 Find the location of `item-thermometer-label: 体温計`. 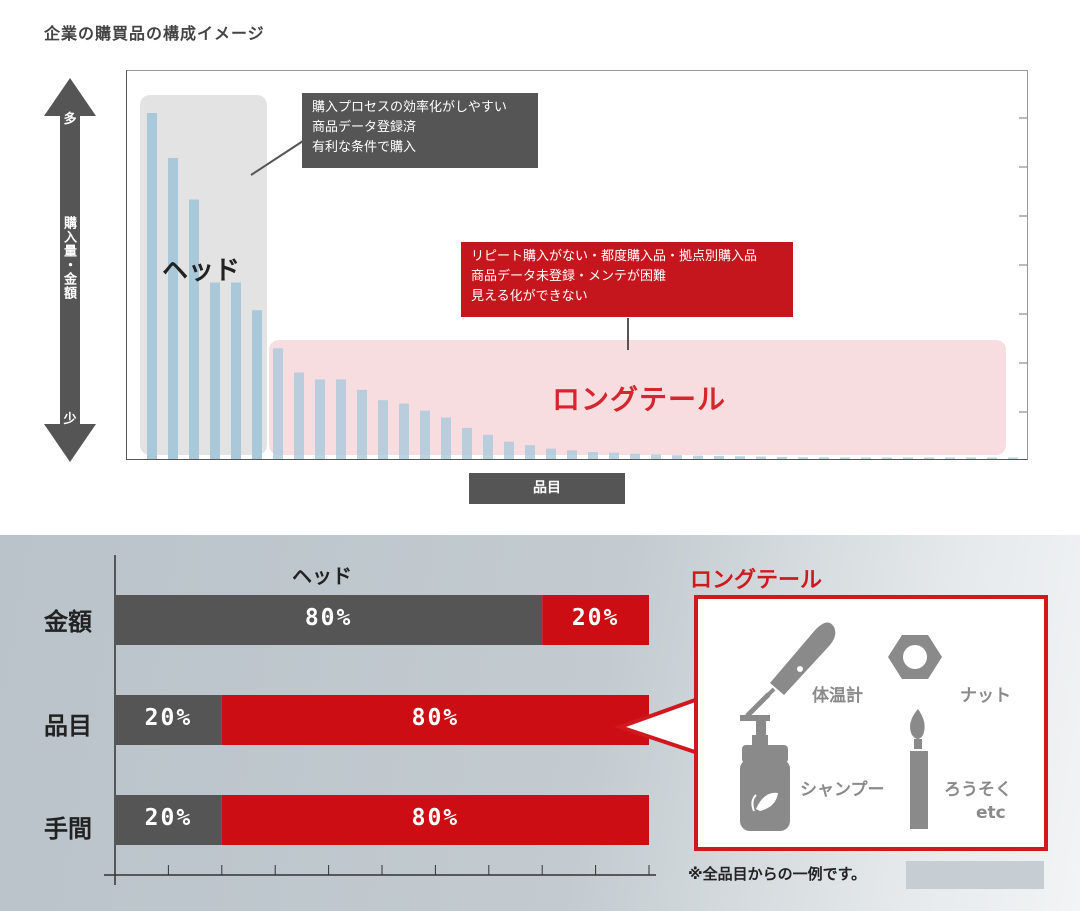

item-thermometer-label: 体温計 is located at coordinates (837, 696).